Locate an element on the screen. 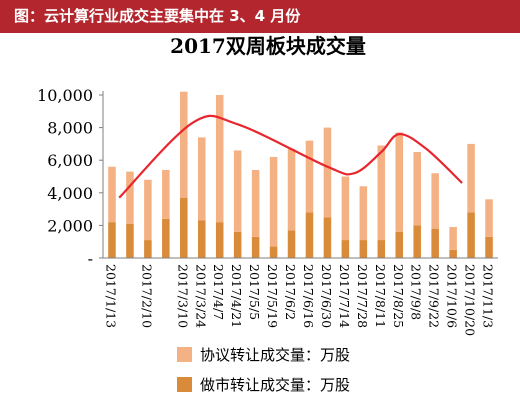  chart-title: 2017双周板块成交量 is located at coordinates (268, 46).